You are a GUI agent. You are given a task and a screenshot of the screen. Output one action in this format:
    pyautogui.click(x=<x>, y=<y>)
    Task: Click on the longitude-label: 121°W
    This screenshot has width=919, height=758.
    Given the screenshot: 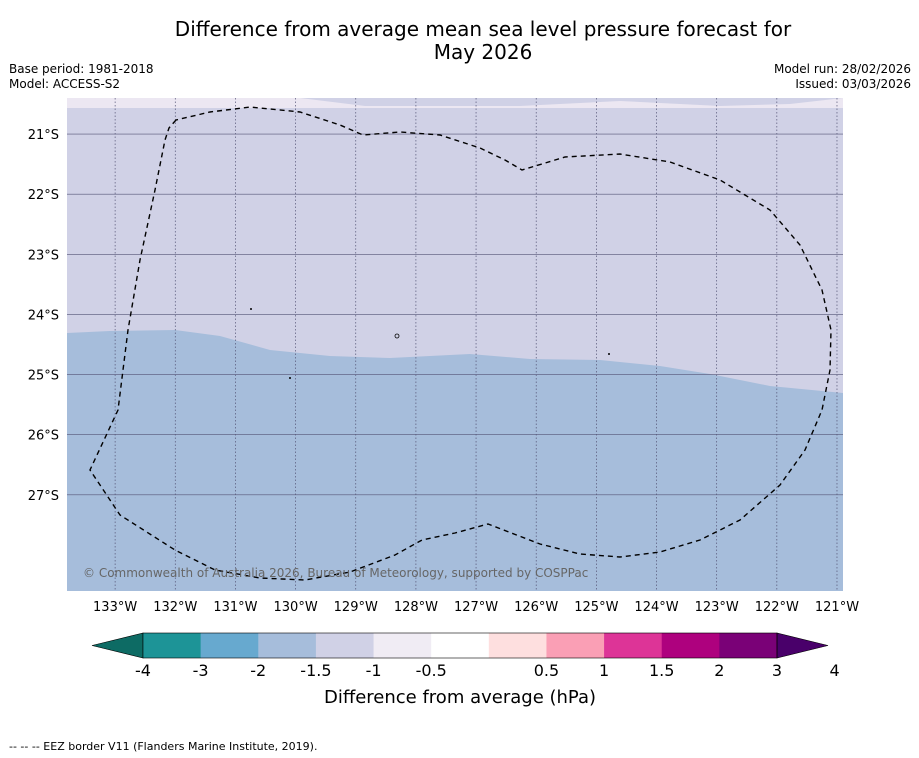 What is the action you would take?
    pyautogui.click(x=837, y=607)
    